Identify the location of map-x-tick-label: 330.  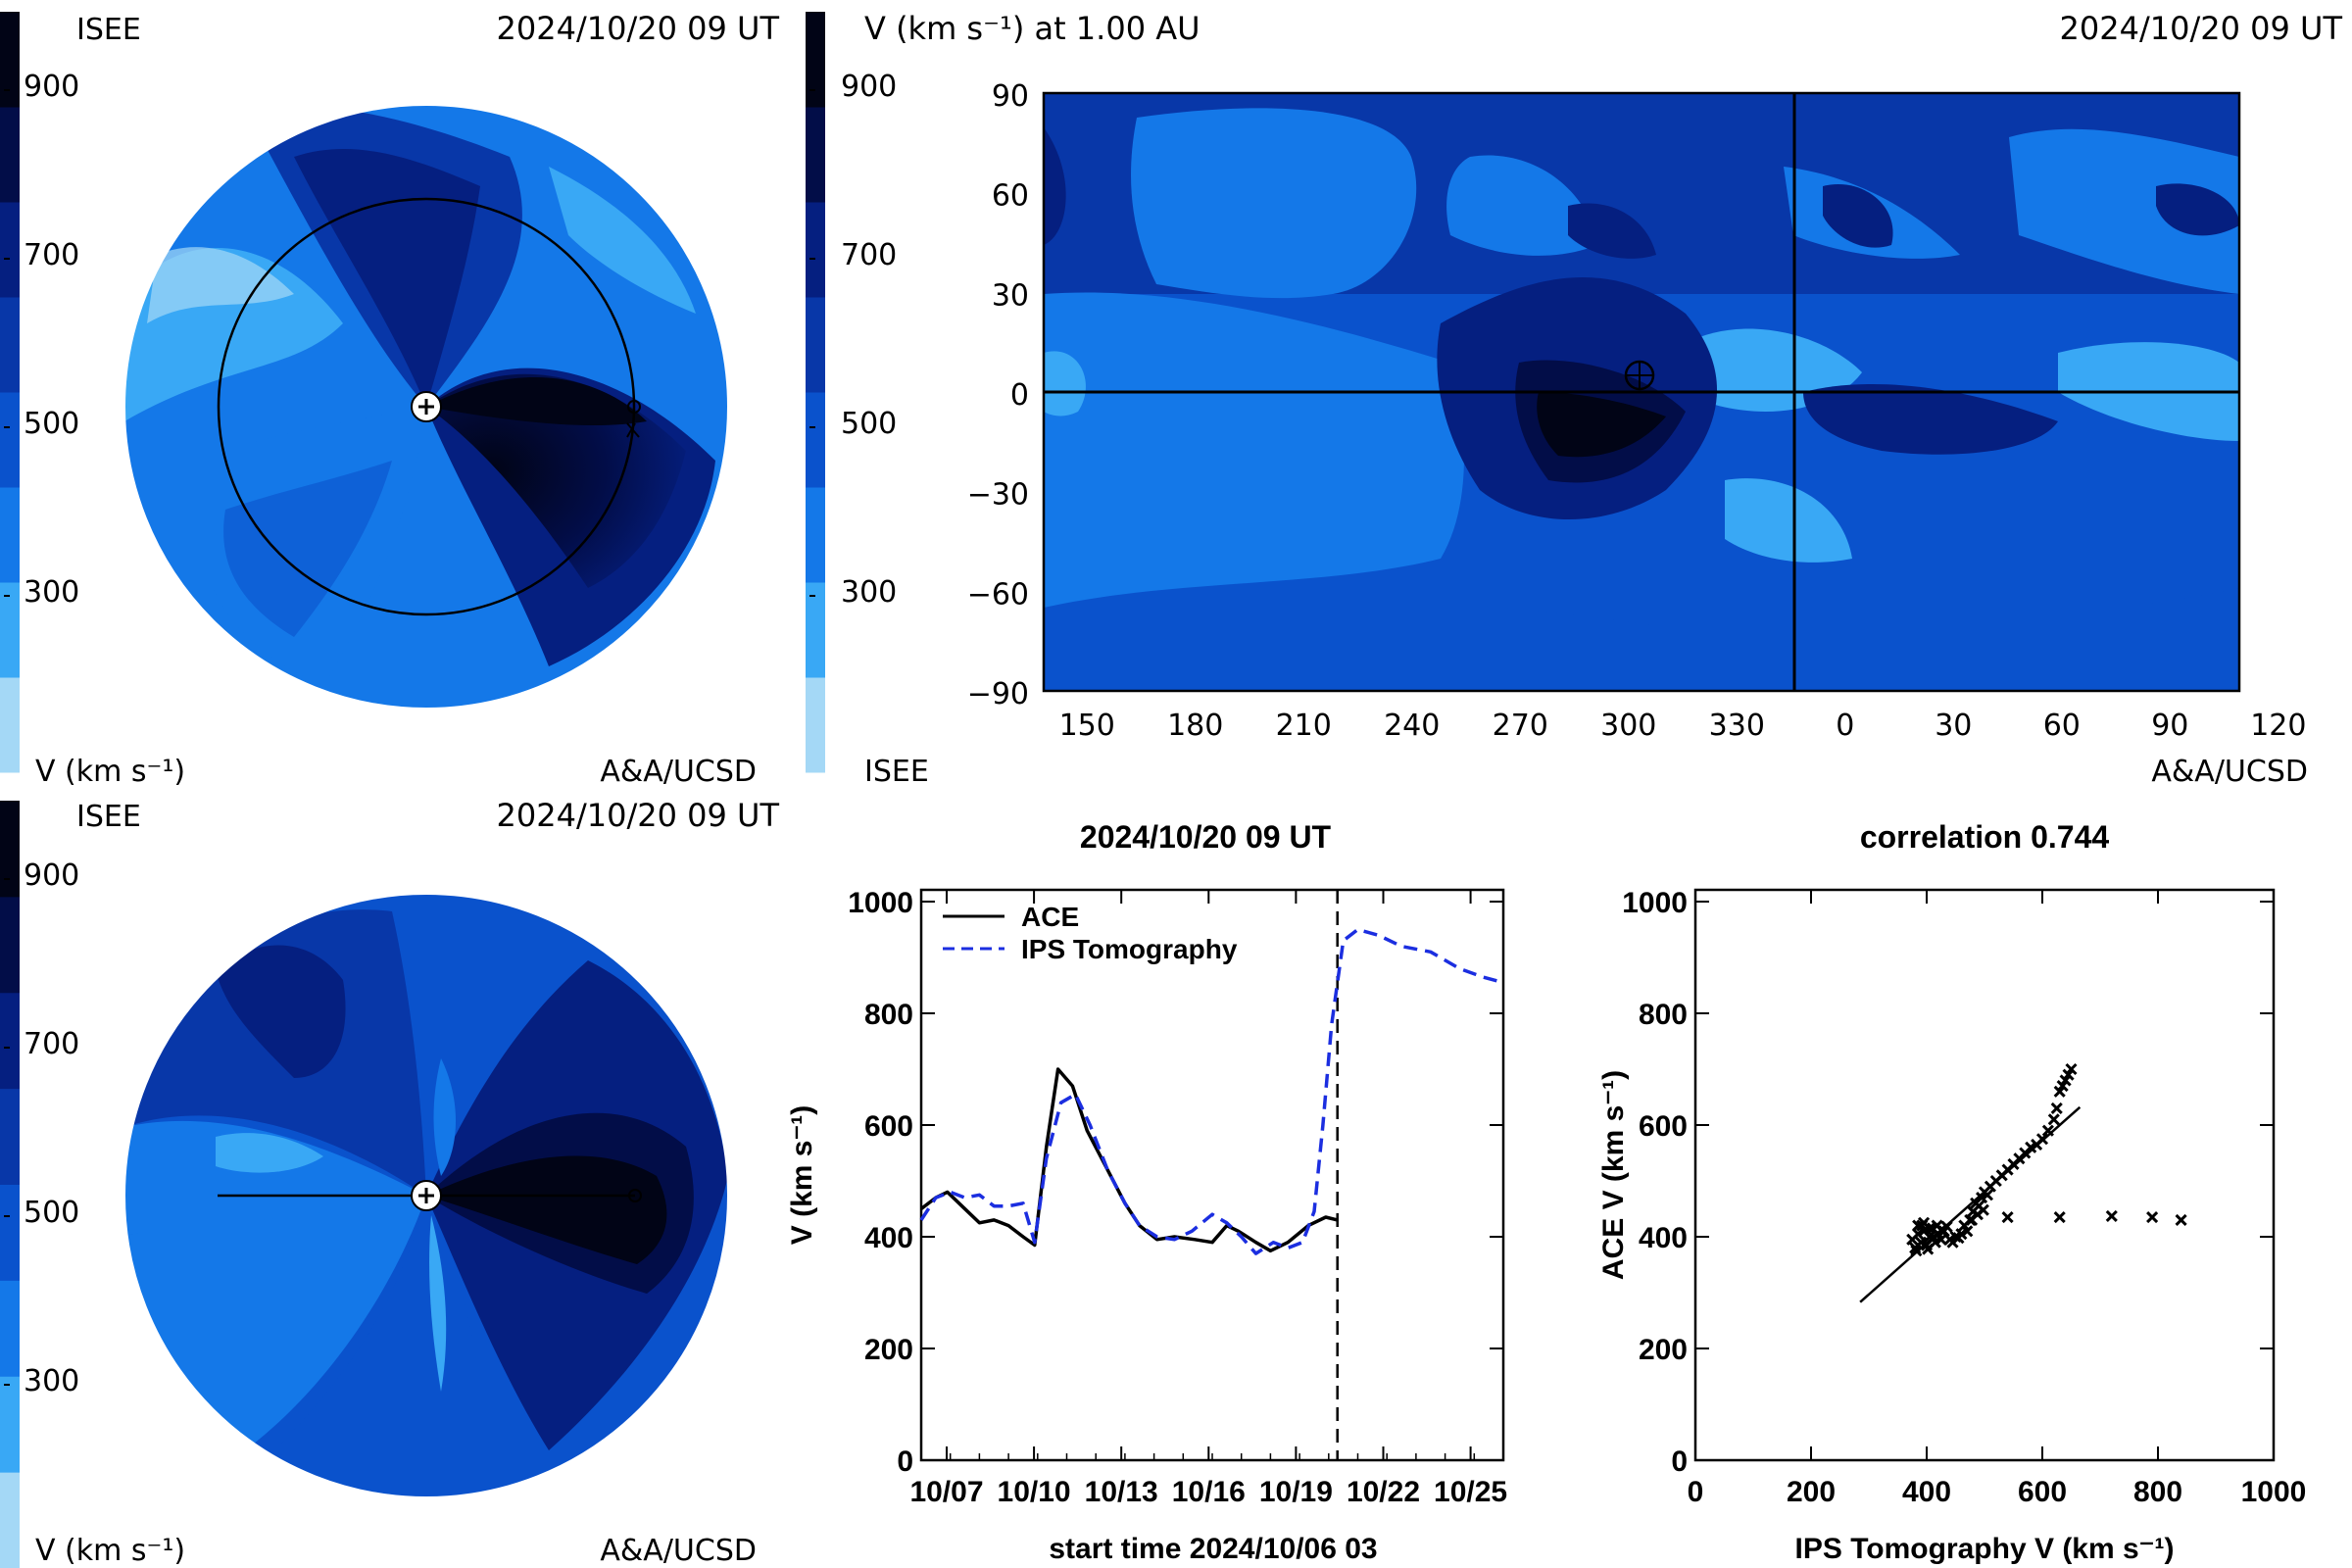
(1737, 726).